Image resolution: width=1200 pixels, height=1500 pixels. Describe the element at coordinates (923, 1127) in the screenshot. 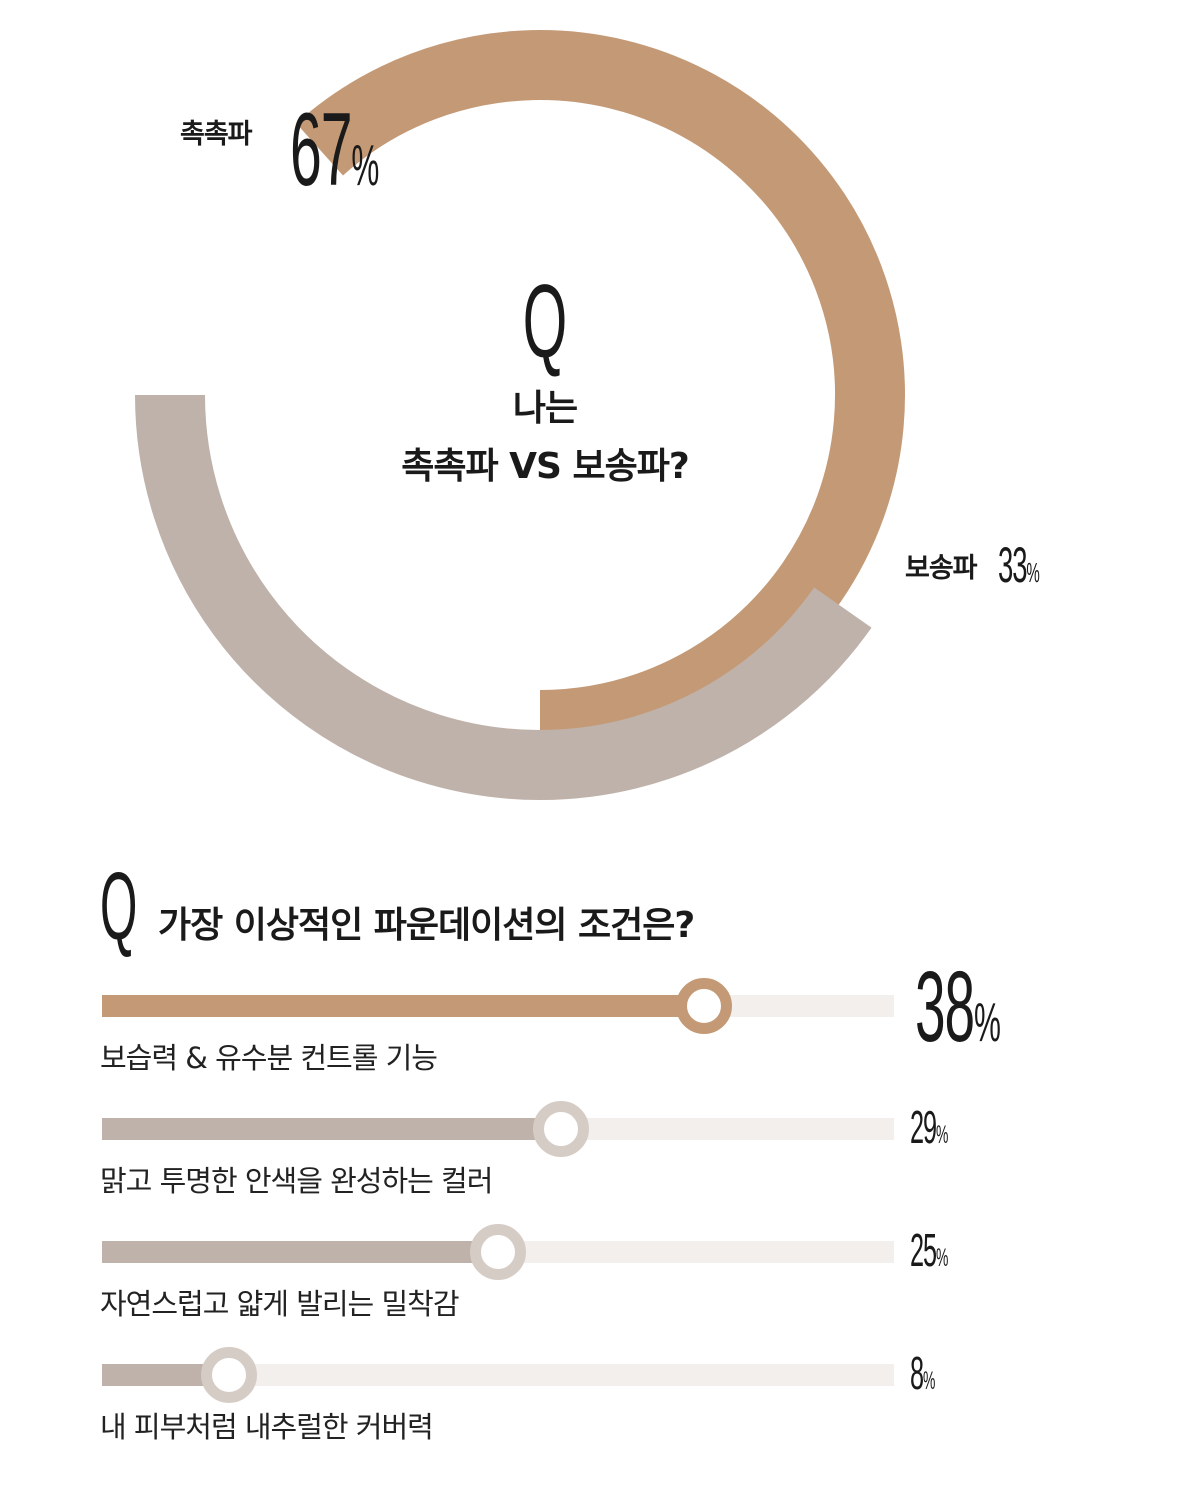

I see `bar-value-number: 29` at that location.